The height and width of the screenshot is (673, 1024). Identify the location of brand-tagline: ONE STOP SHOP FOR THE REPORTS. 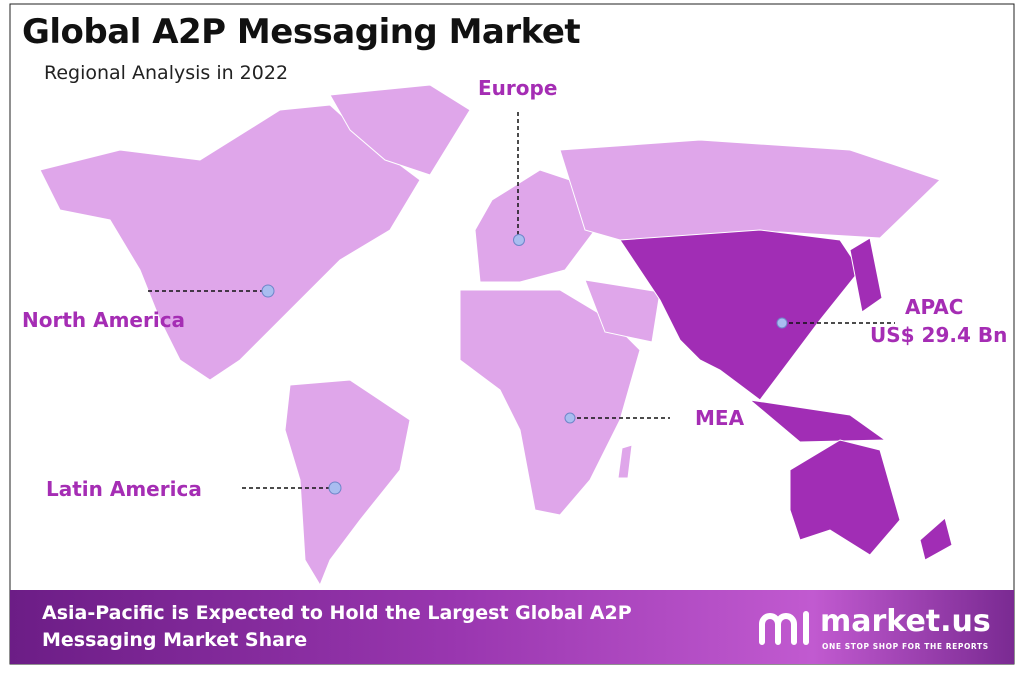
(905, 646).